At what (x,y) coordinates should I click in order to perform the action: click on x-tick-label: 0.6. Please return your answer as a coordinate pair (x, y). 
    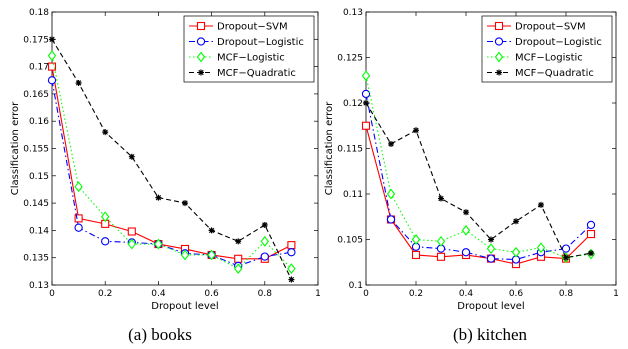
    Looking at the image, I should click on (211, 294).